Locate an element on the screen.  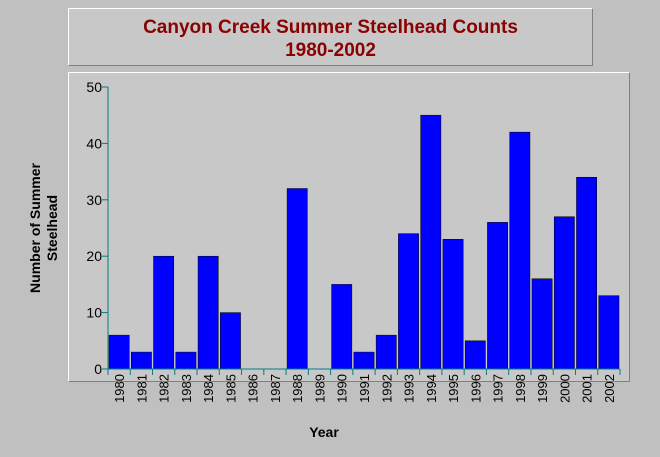
y-axis-label: Number of Summer Steelhead is located at coordinates (44, 228).